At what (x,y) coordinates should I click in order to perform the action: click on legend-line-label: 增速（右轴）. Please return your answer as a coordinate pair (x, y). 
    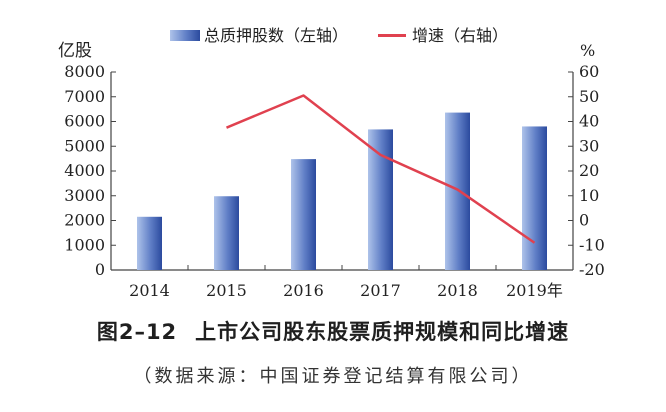
    Looking at the image, I should click on (460, 35).